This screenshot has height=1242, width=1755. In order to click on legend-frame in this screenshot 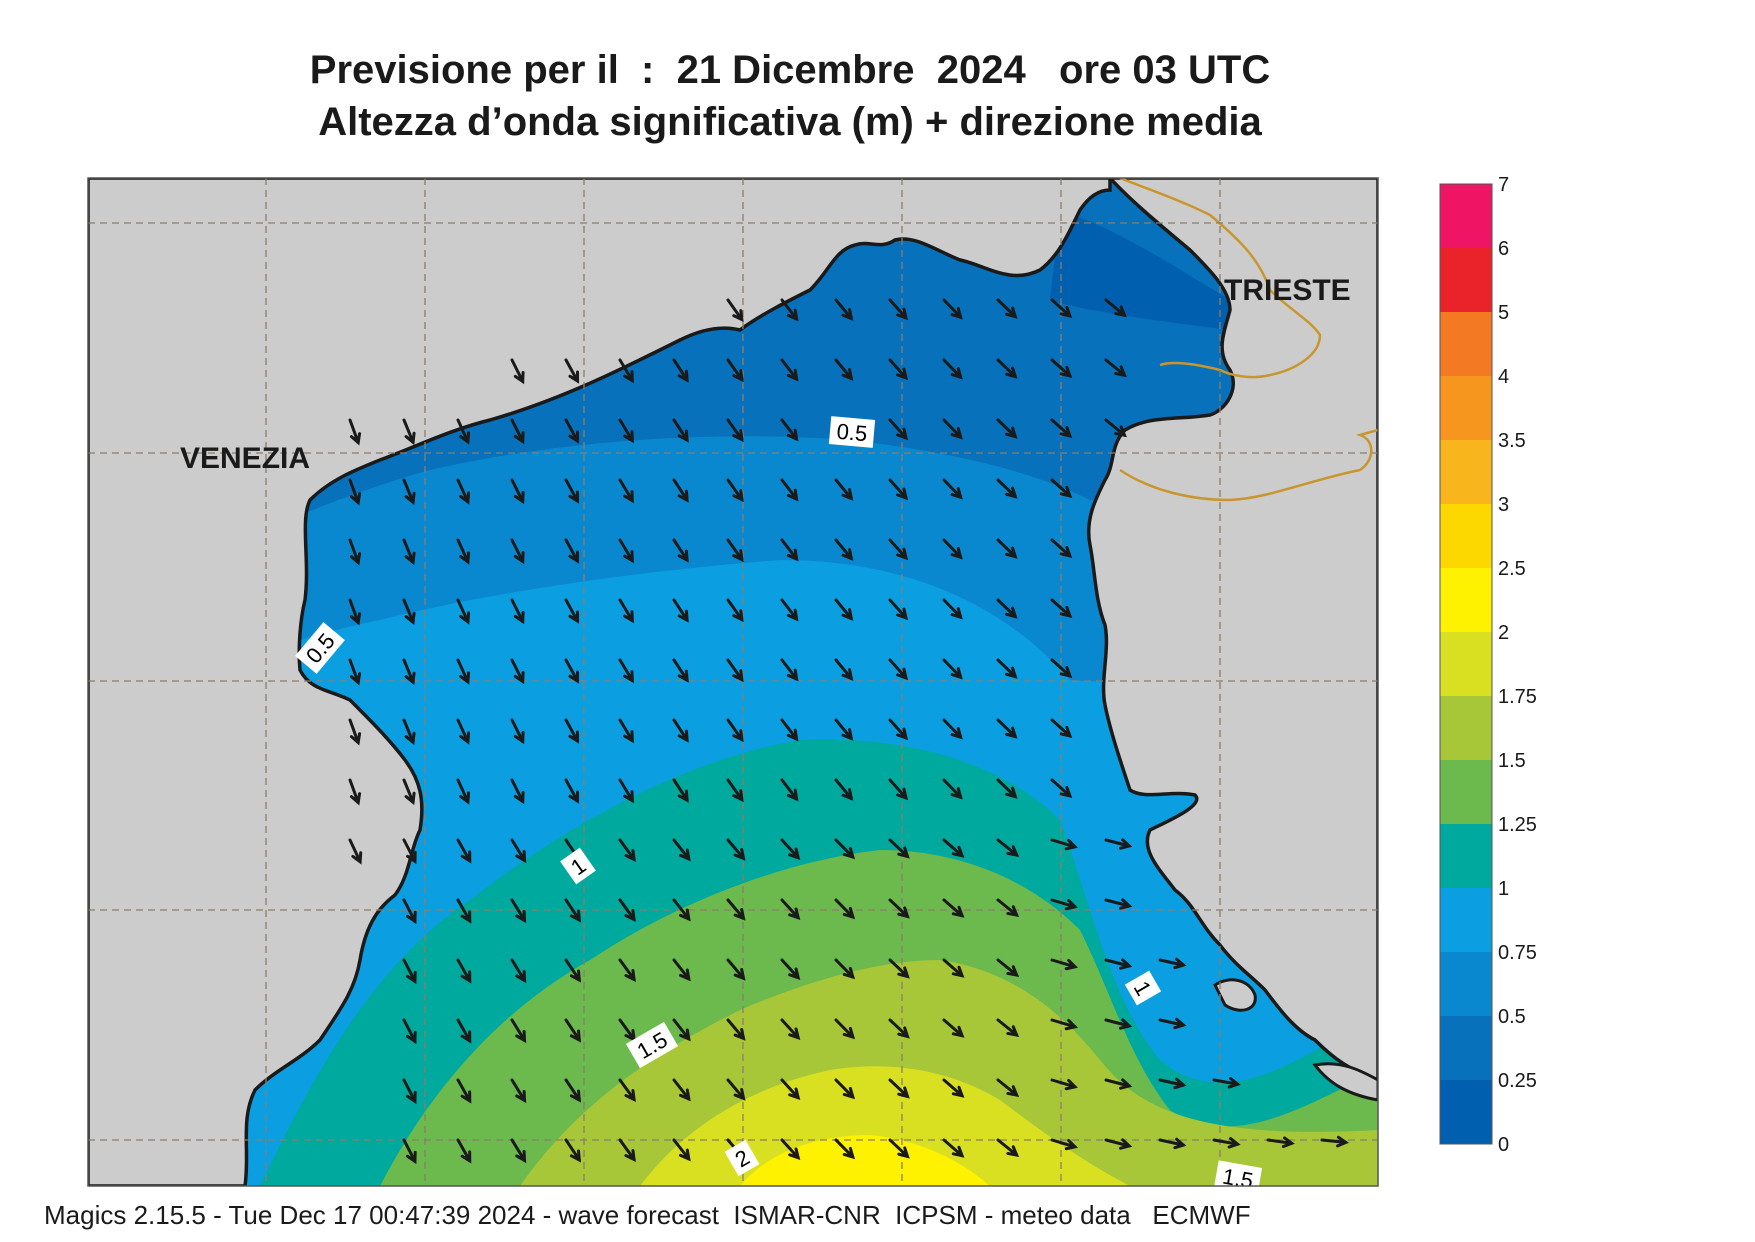, I will do `click(1466, 664)`.